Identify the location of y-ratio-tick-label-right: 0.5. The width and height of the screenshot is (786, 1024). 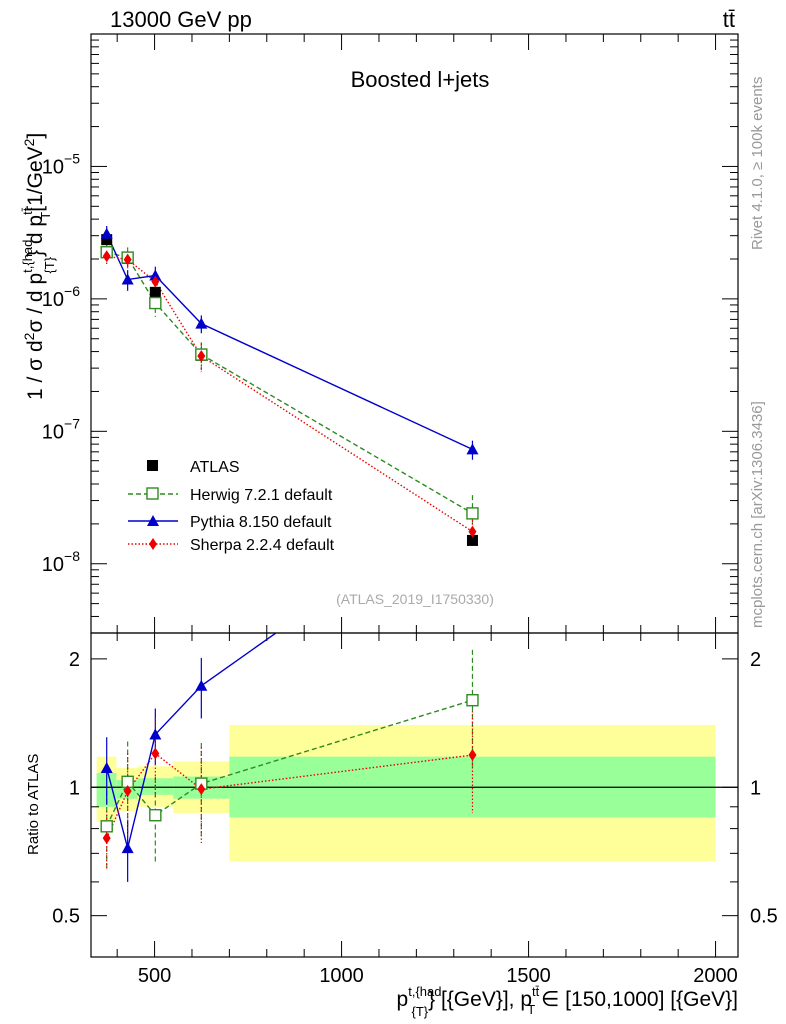
(764, 917).